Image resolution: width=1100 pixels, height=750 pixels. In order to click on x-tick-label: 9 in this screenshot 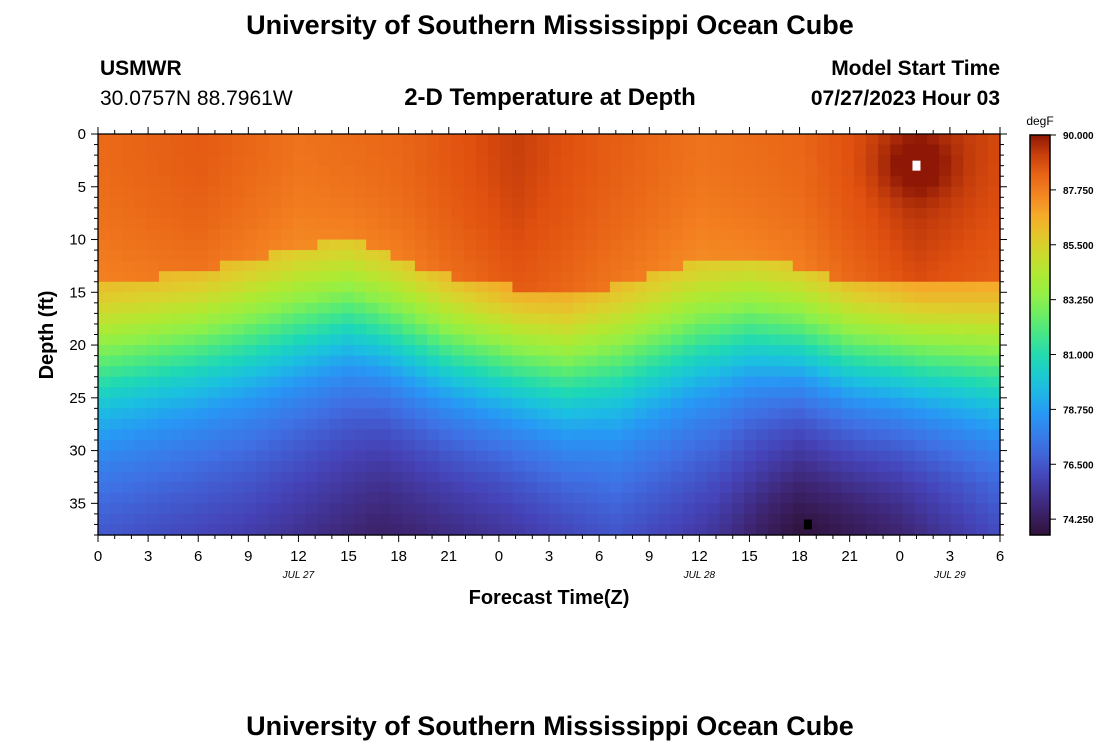, I will do `click(248, 556)`.